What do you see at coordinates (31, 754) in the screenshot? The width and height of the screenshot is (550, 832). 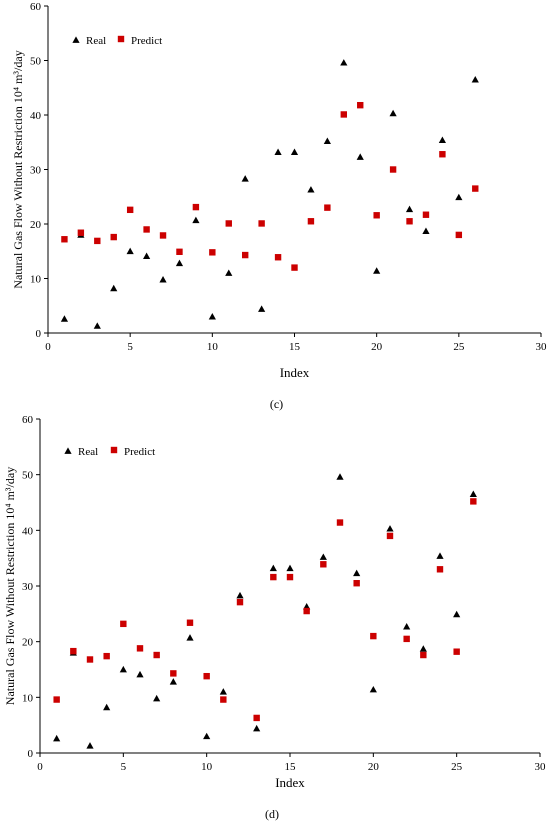 I see `y-tick-label: 0` at bounding box center [31, 754].